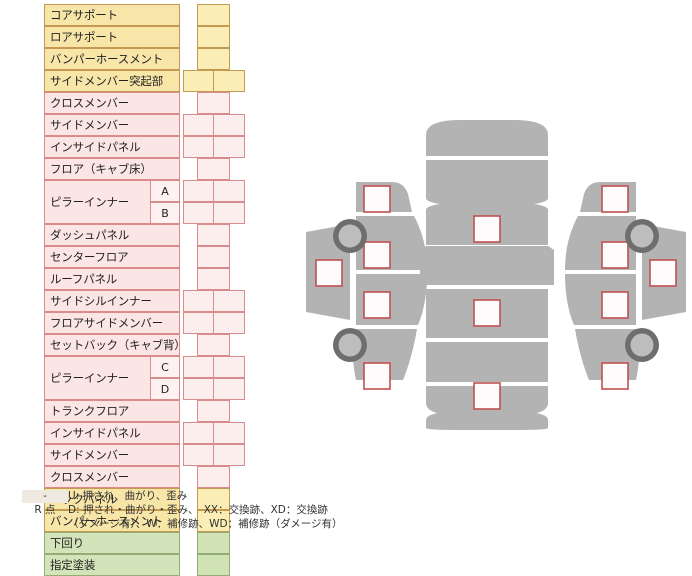 The height and width of the screenshot is (576, 692). Describe the element at coordinates (663, 273) in the screenshot. I see `marker-right-outer` at that location.